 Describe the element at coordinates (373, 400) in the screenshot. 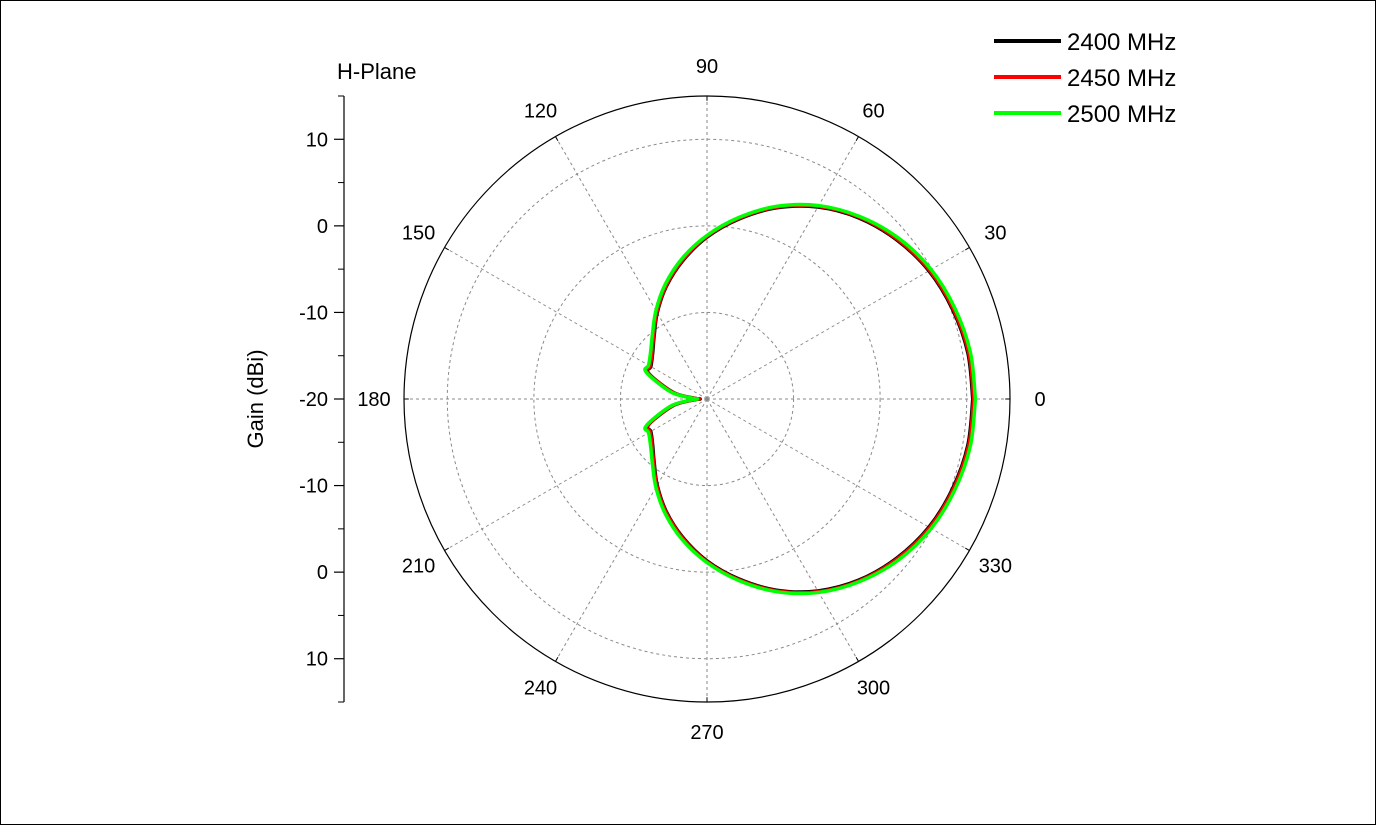

I see `angle-tick-label: 180` at that location.